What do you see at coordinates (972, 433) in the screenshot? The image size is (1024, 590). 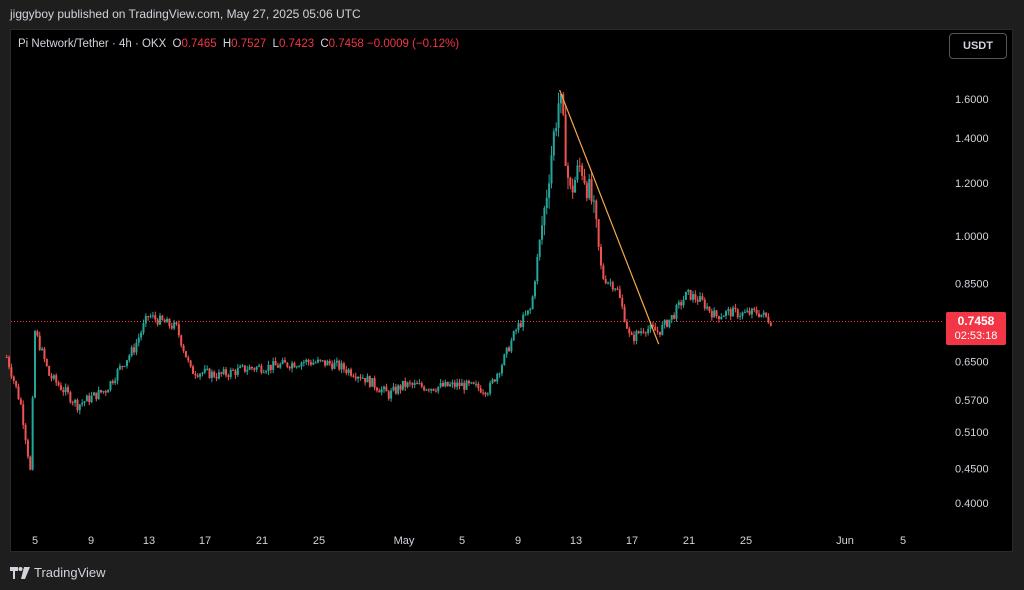 I see `y-tick-label: 0.5100` at bounding box center [972, 433].